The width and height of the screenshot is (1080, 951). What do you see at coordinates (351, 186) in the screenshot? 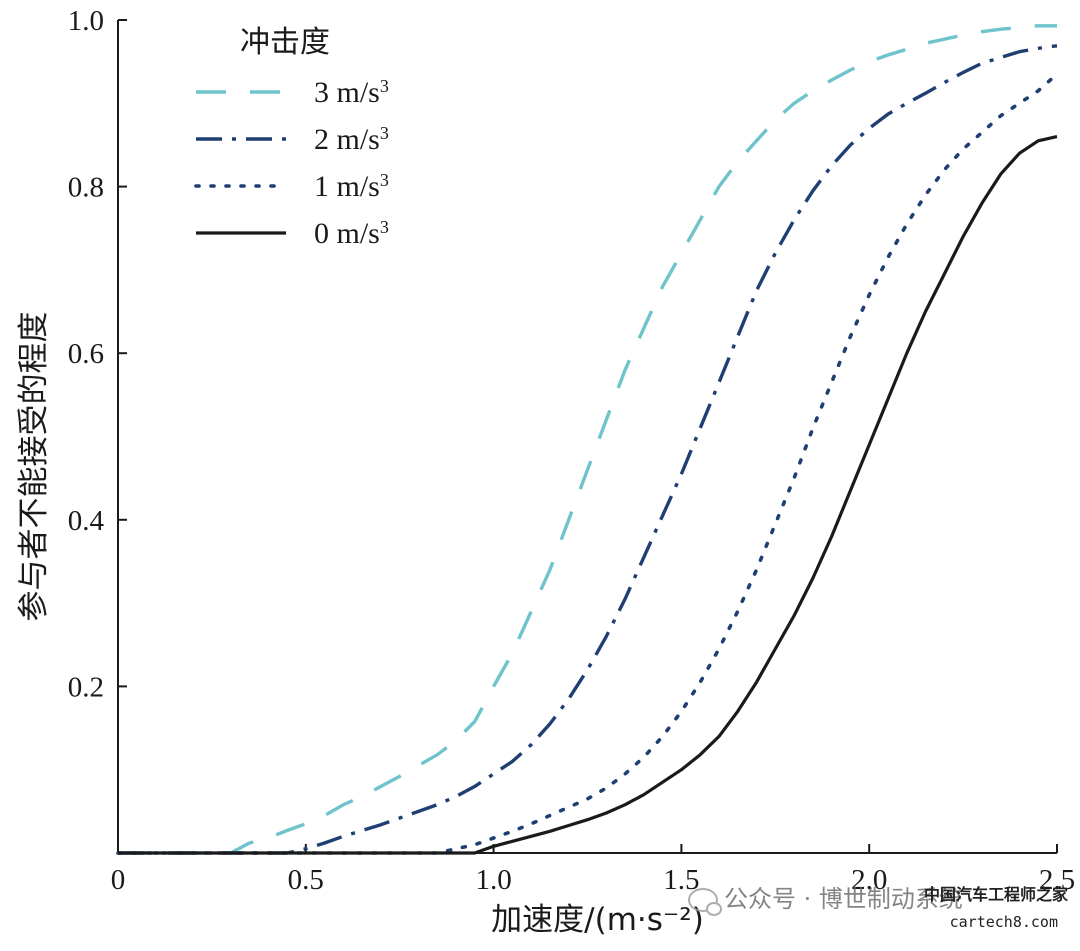
I see `legend-label-2: 1 m/s3` at bounding box center [351, 186].